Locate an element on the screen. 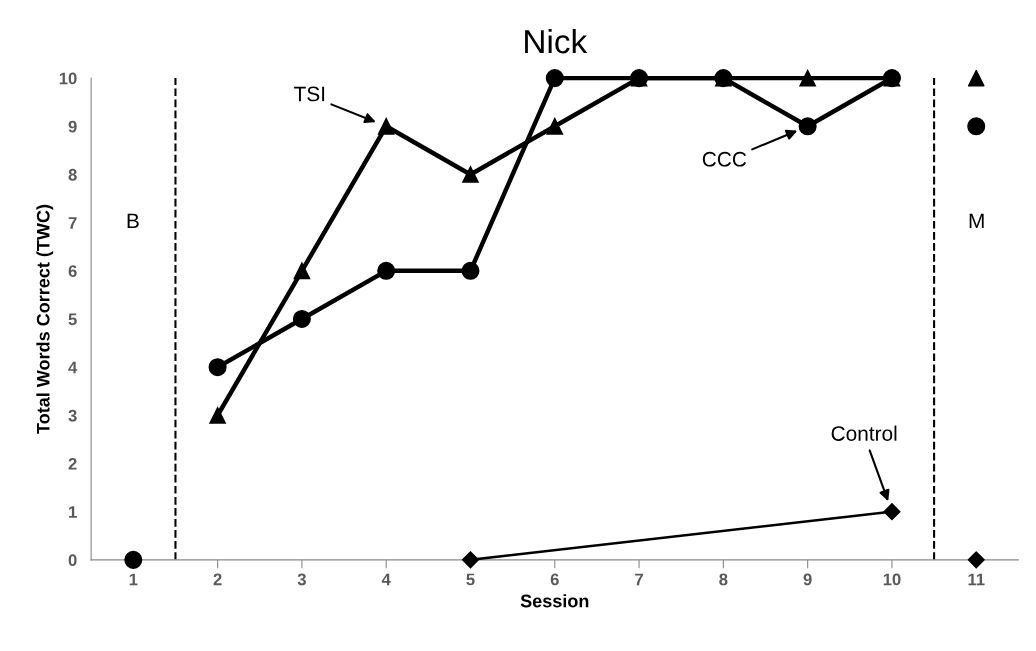  y-tick-label: 7 is located at coordinates (72, 223).